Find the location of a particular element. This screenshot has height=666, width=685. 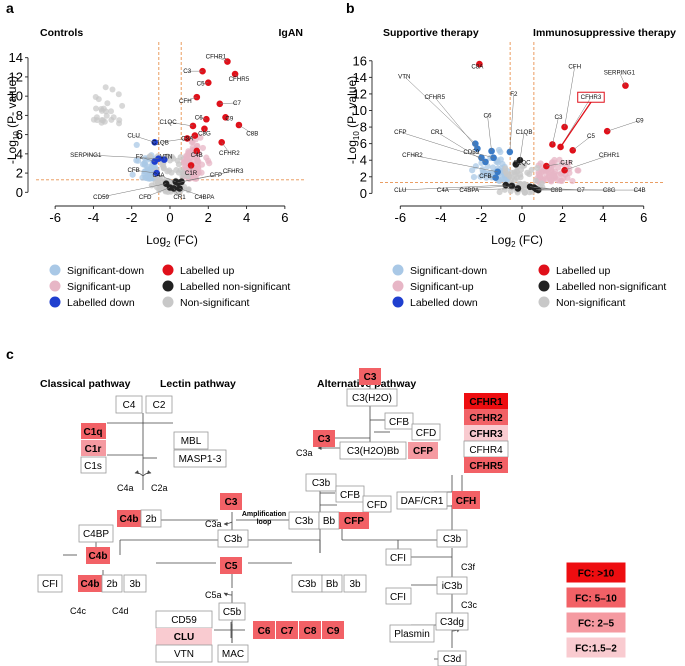

connector is located at coordinates (139, 473).